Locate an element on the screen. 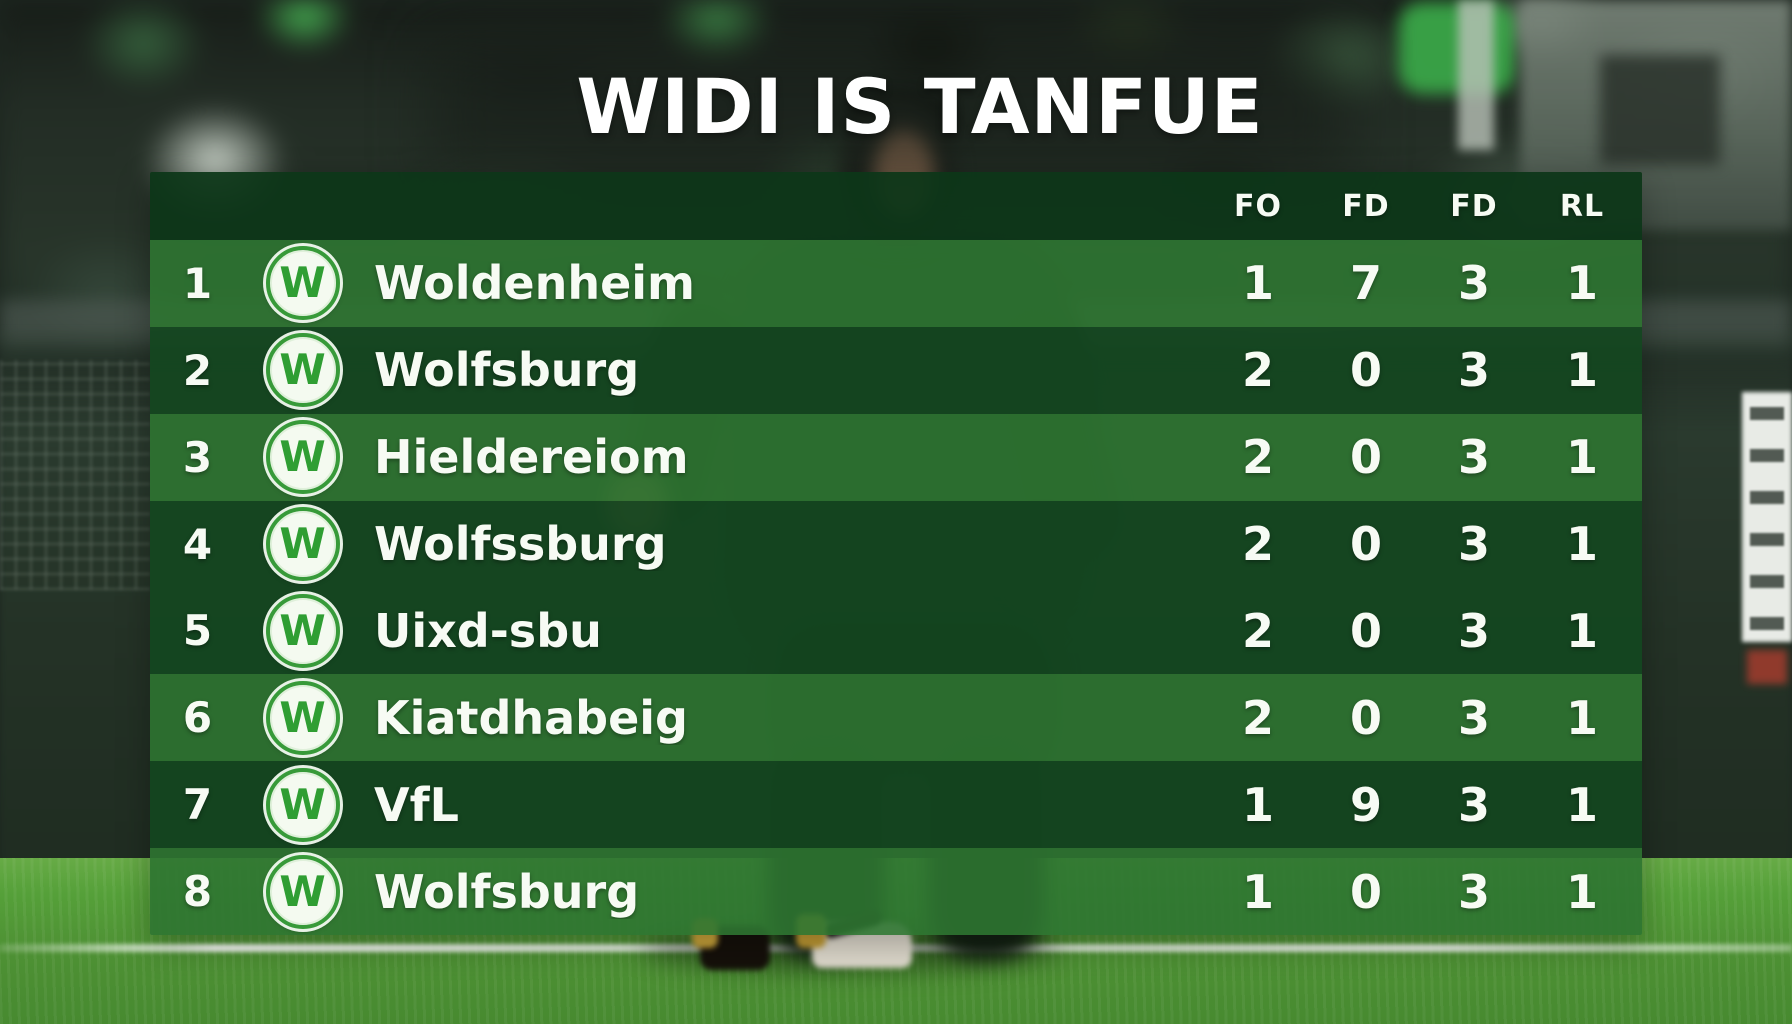  team-name: Uixd-sbu is located at coordinates (488, 630).